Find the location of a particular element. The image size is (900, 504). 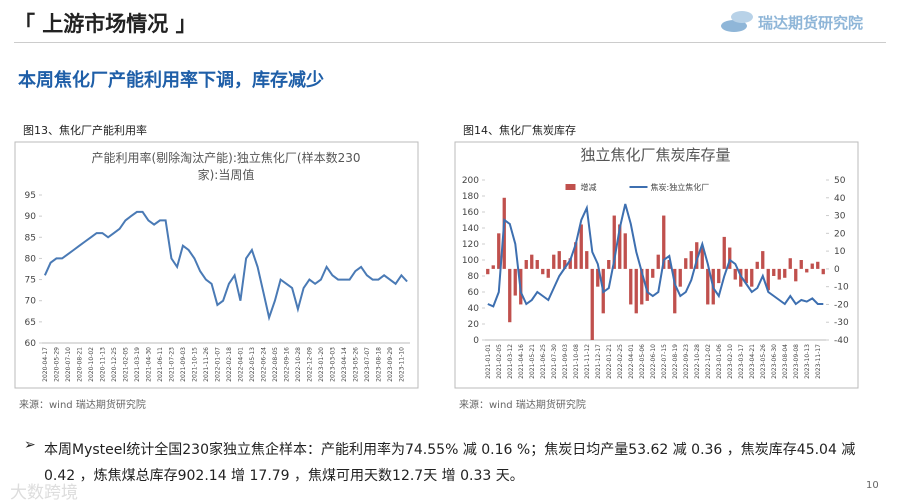

y-tick-label: 200 is located at coordinates (470, 181).